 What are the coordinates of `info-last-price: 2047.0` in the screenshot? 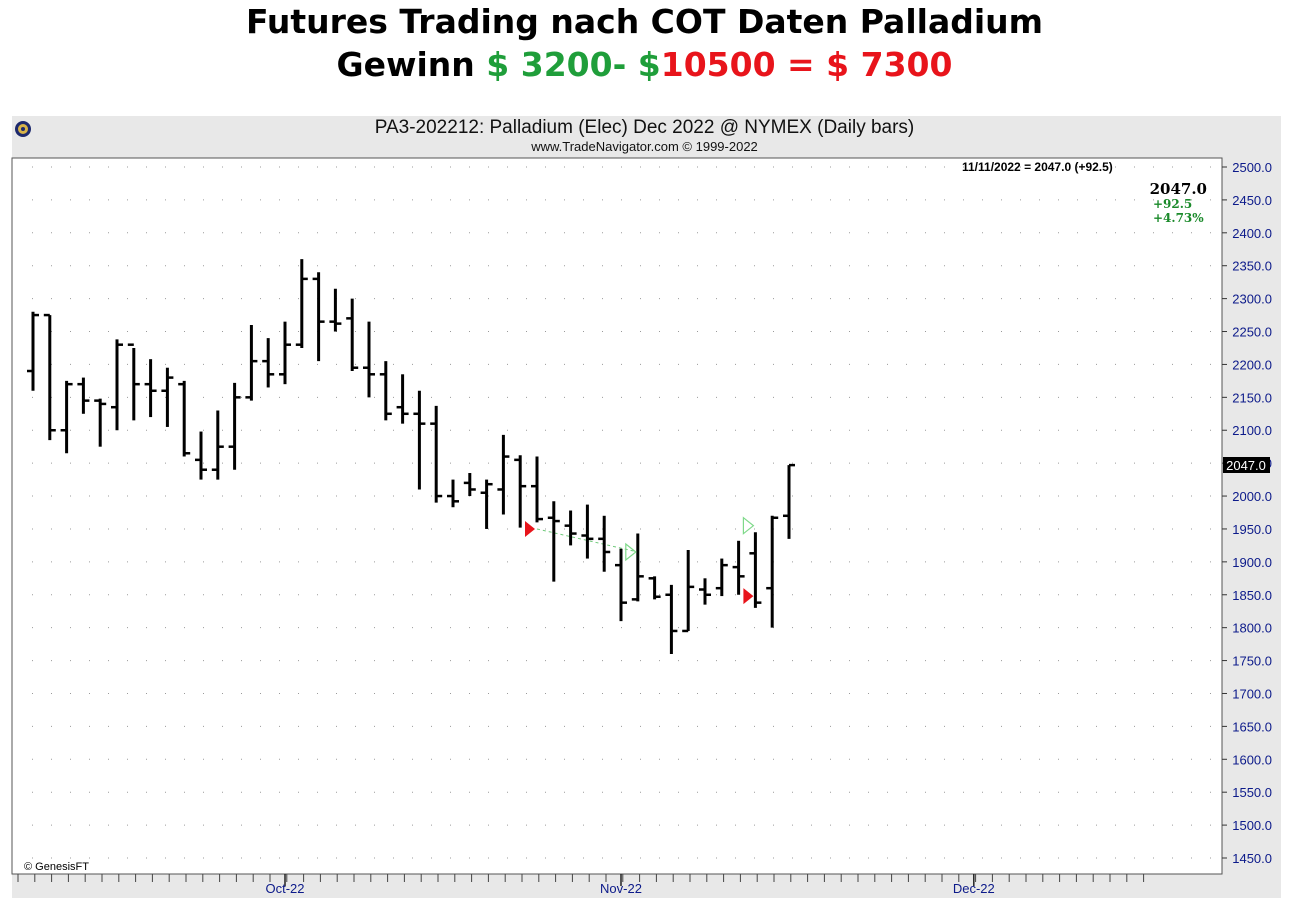 It's located at (1178, 189).